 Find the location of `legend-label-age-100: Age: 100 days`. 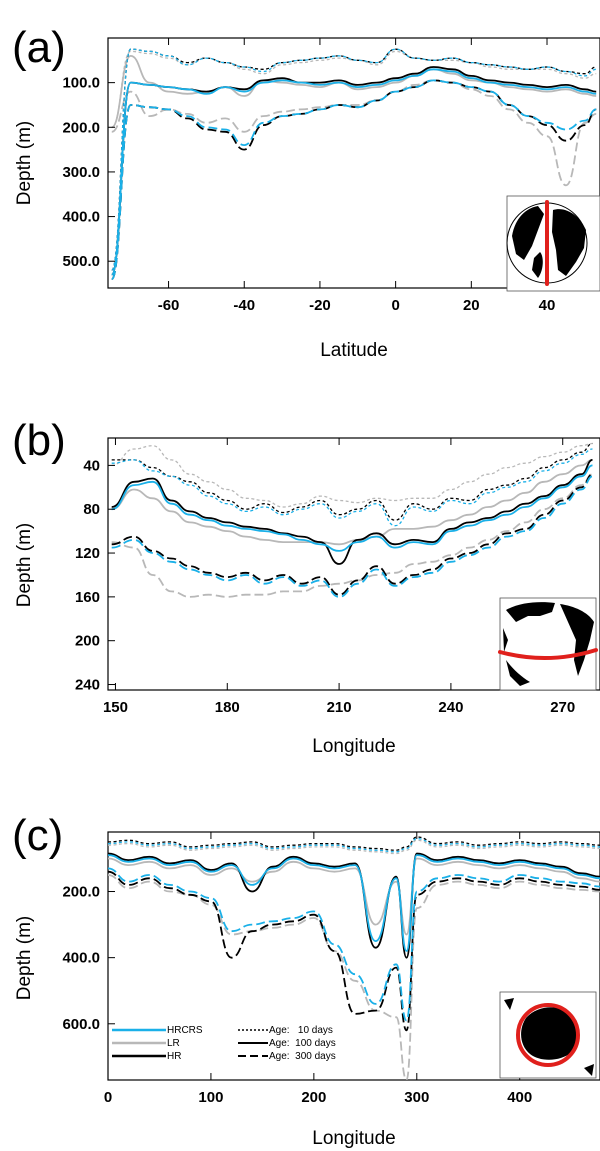

legend-label-age-100: Age: 100 days is located at coordinates (302, 1043).